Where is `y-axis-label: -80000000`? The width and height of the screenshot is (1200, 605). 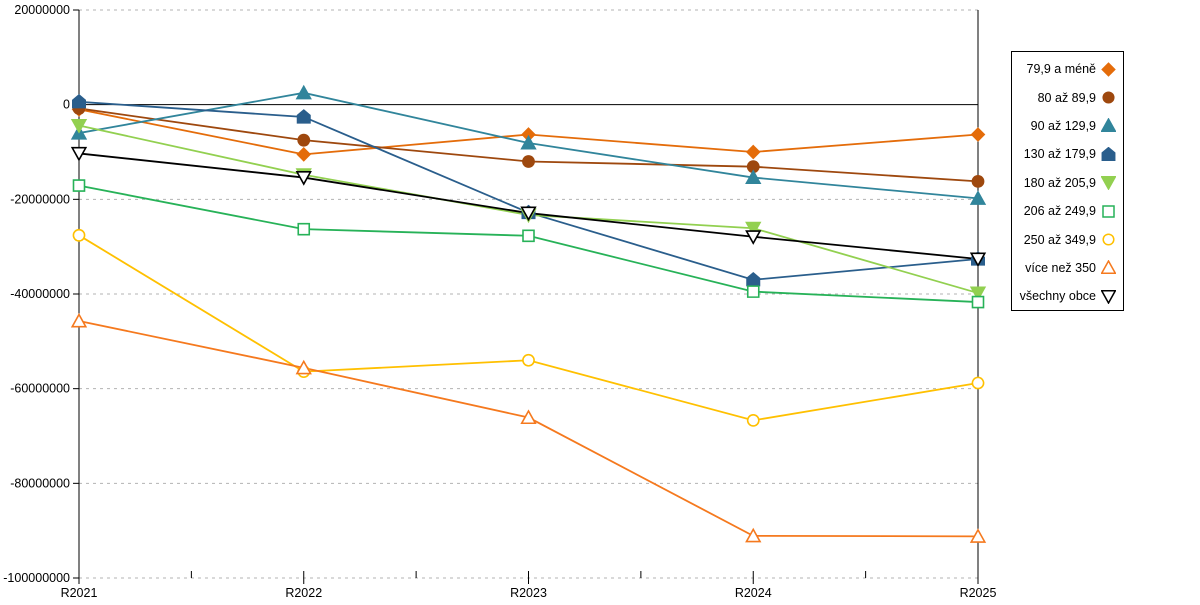 y-axis-label: -80000000 is located at coordinates (40, 483).